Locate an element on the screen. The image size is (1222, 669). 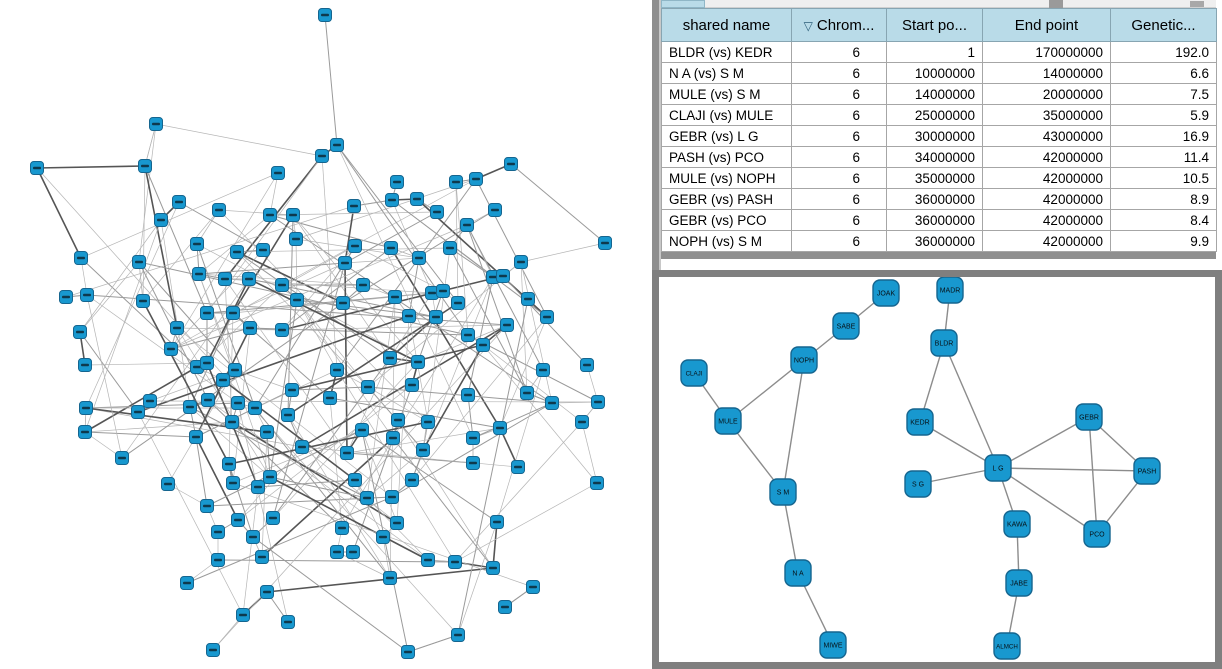
table-row: GEBR (vs) L G 6 30000000 43000000 16.9 is located at coordinates (939, 136).